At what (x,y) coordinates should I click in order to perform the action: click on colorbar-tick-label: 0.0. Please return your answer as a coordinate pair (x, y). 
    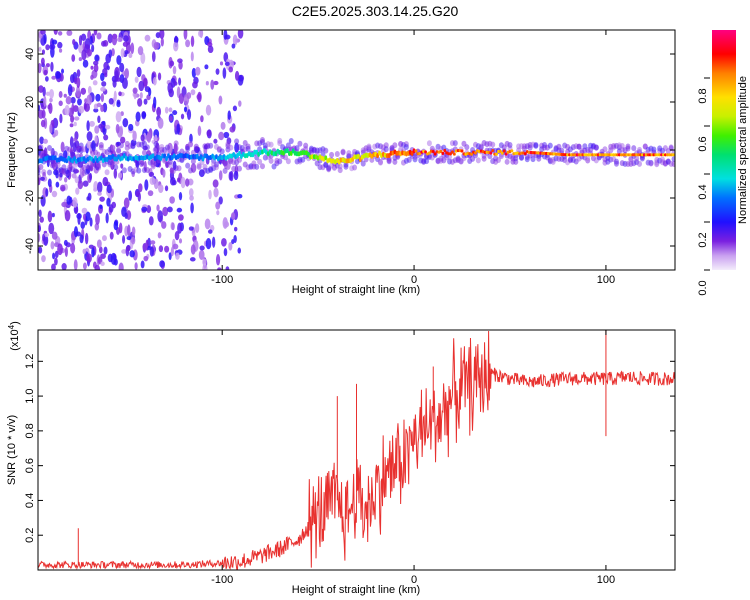
    Looking at the image, I should click on (703, 287).